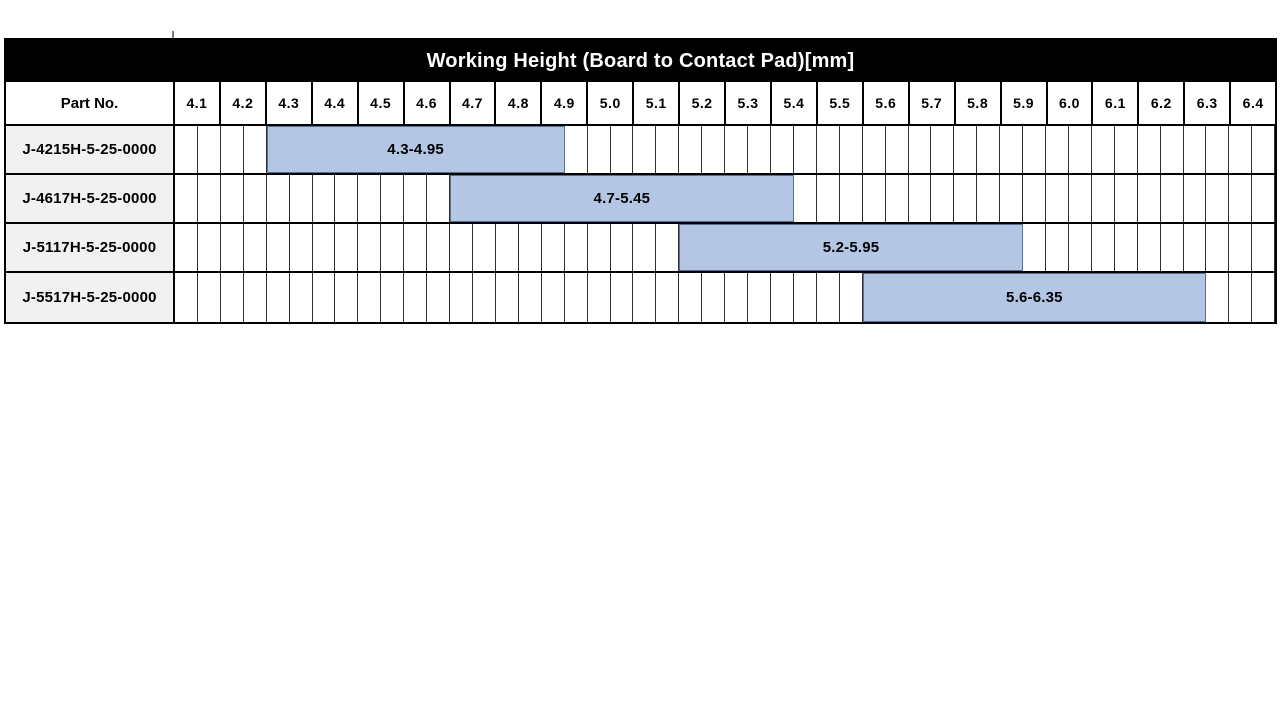  Describe the element at coordinates (749, 103) in the screenshot. I see `axis-tick-5.3: 5.3` at that location.